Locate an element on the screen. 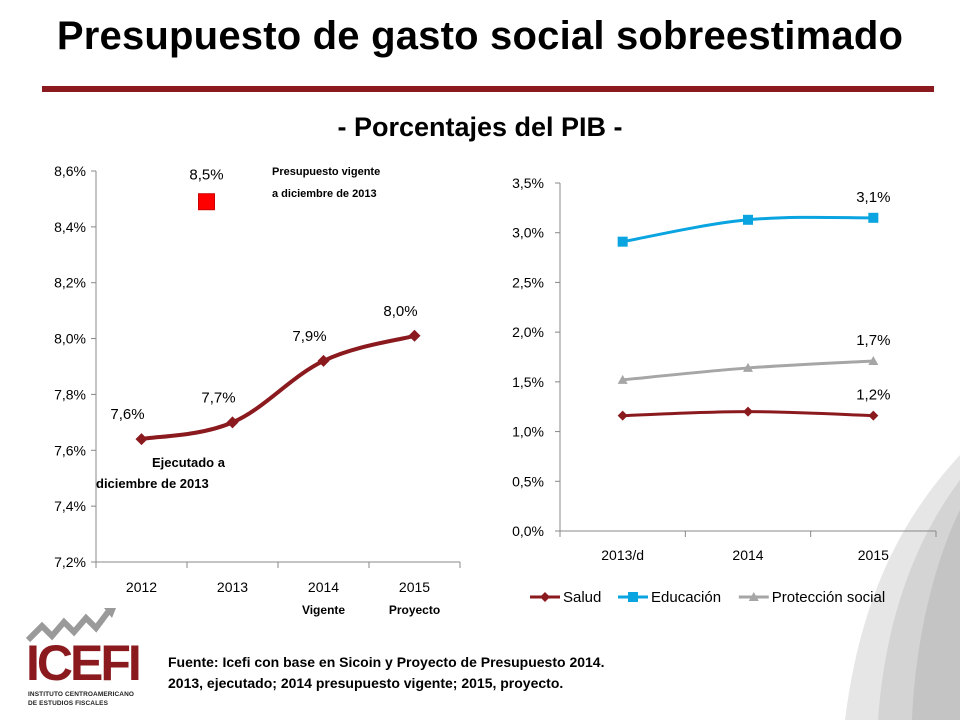  y-tick-label: 0,5% is located at coordinates (528, 481).